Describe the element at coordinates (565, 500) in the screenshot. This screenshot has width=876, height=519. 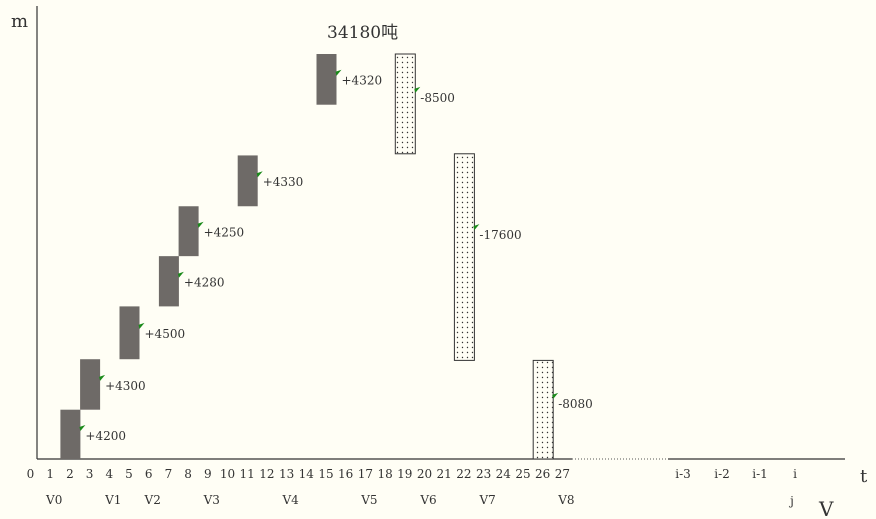
I see `v-label-V8: V8` at that location.